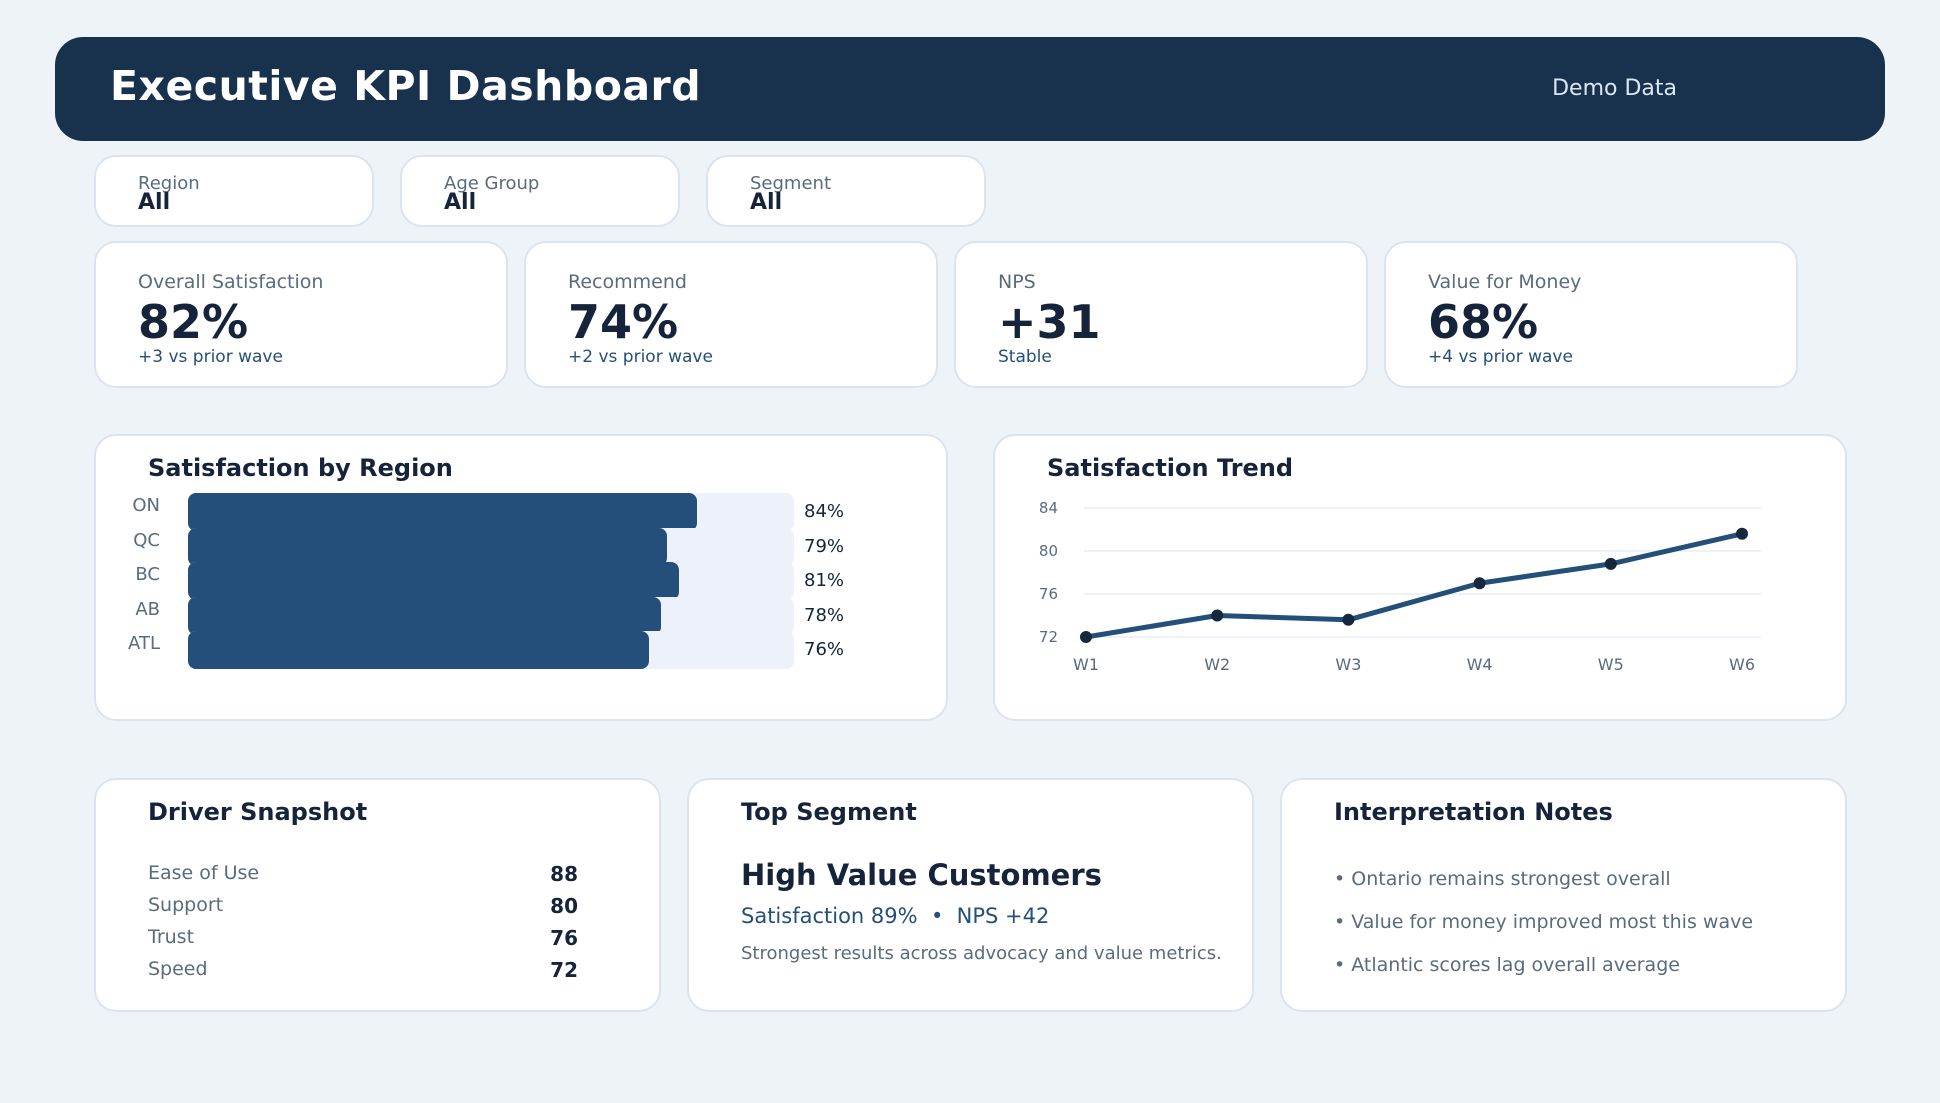 Image resolution: width=1940 pixels, height=1103 pixels. Describe the element at coordinates (363, 972) in the screenshot. I see `driver-row: Speed 72` at that location.